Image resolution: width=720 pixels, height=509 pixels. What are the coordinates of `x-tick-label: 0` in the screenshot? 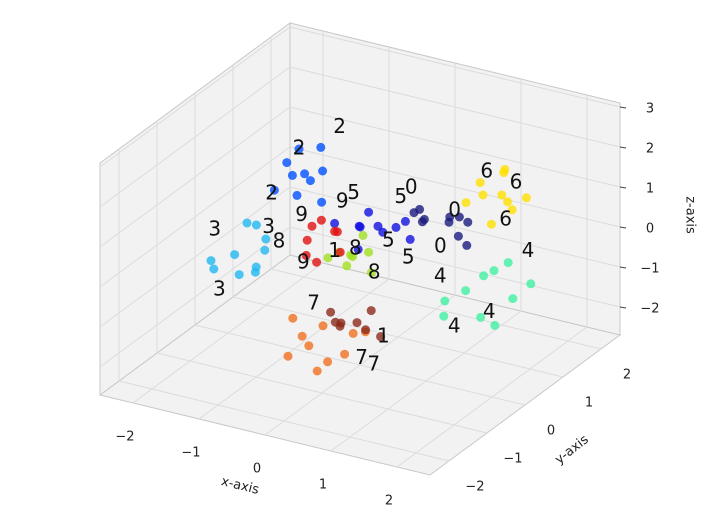 It's located at (257, 469).